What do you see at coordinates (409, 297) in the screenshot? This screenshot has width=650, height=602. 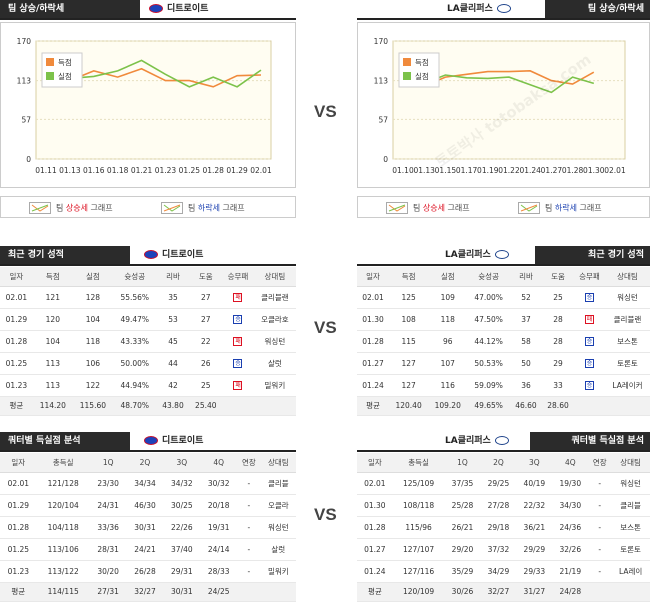 I see `table-cell: 125` at bounding box center [409, 297].